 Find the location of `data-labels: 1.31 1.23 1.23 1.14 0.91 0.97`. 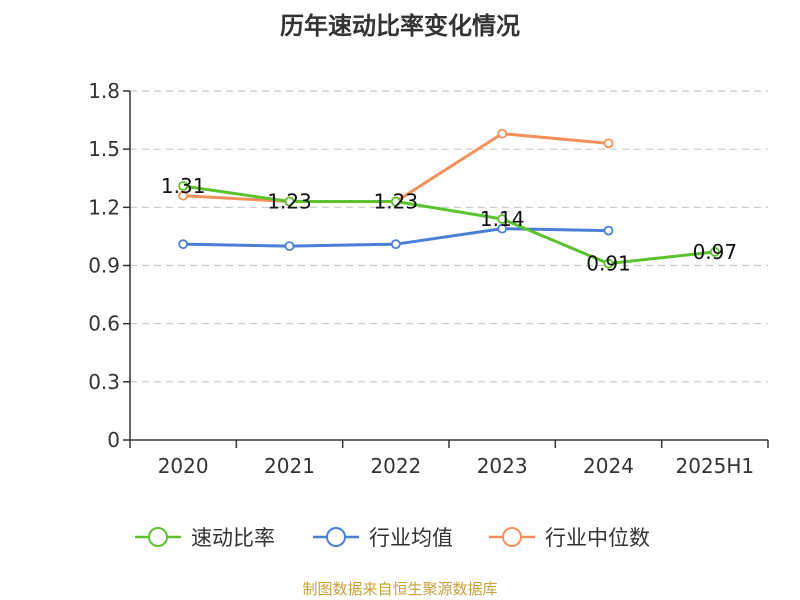

data-labels: 1.31 1.23 1.23 1.14 0.91 0.97 is located at coordinates (449, 225).